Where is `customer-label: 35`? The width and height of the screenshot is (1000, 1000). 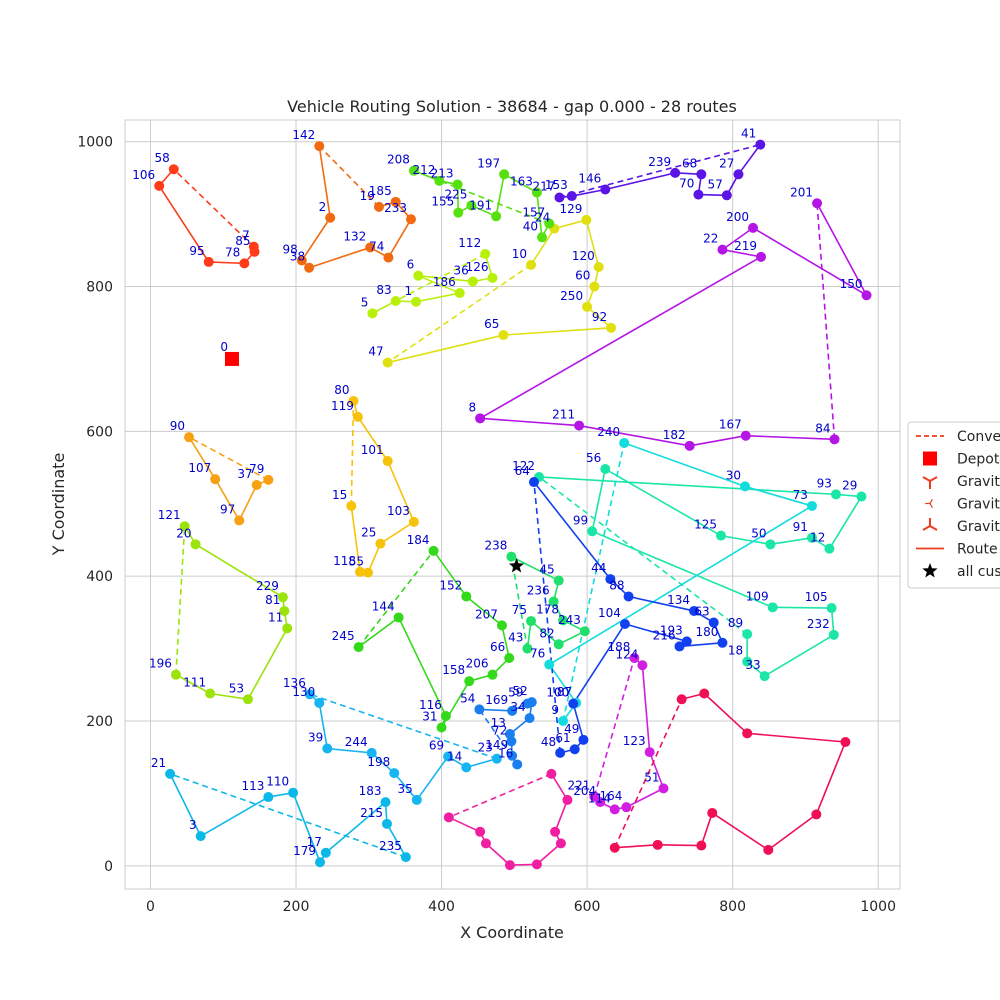
customer-label: 35 is located at coordinates (405, 789).